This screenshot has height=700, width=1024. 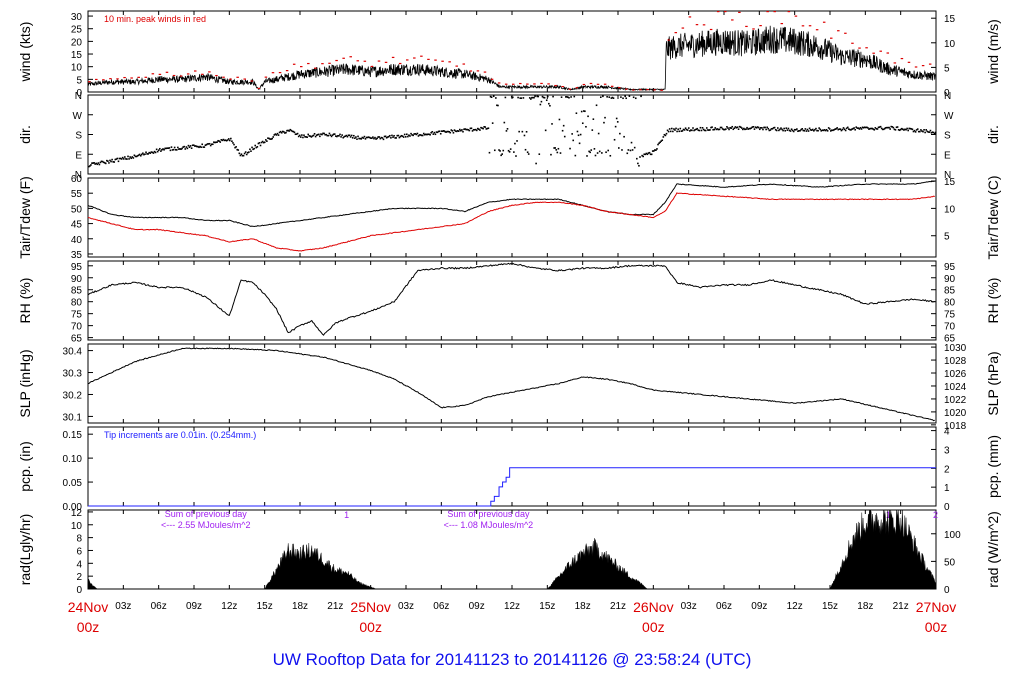 What do you see at coordinates (79, 577) in the screenshot?
I see `y-tick-label-left: 2` at bounding box center [79, 577].